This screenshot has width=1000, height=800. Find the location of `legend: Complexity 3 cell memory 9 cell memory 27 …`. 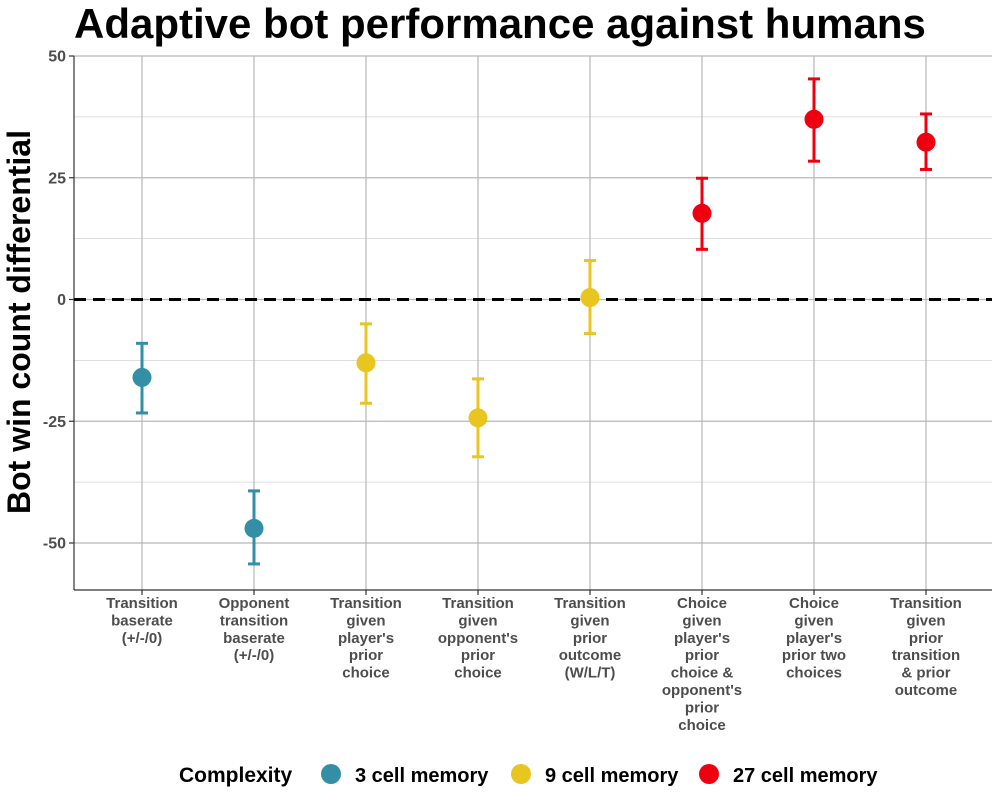

legend: Complexity 3 cell memory 9 cell memory 27 … is located at coordinates (528, 775).